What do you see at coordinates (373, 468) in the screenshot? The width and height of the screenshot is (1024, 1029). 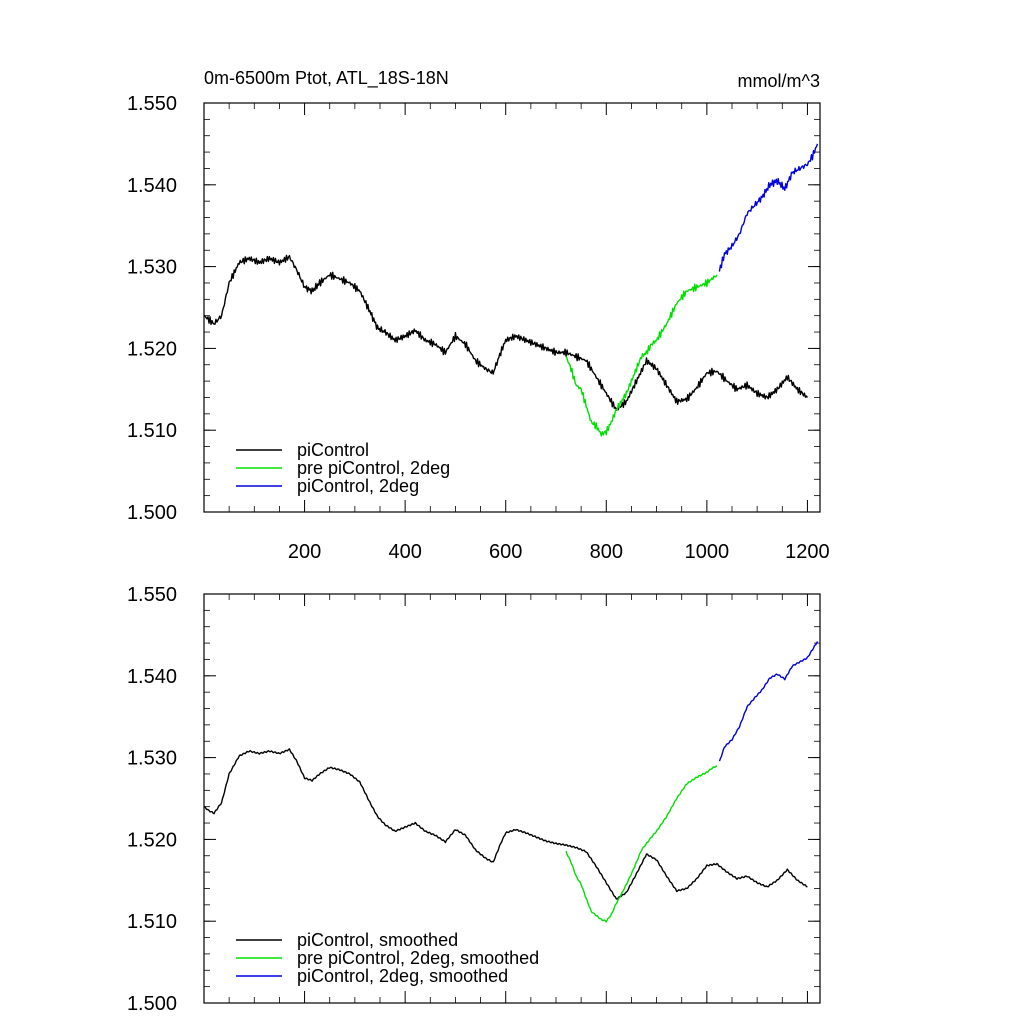 I see `legend-label-1: pre piControl, 2deg` at bounding box center [373, 468].